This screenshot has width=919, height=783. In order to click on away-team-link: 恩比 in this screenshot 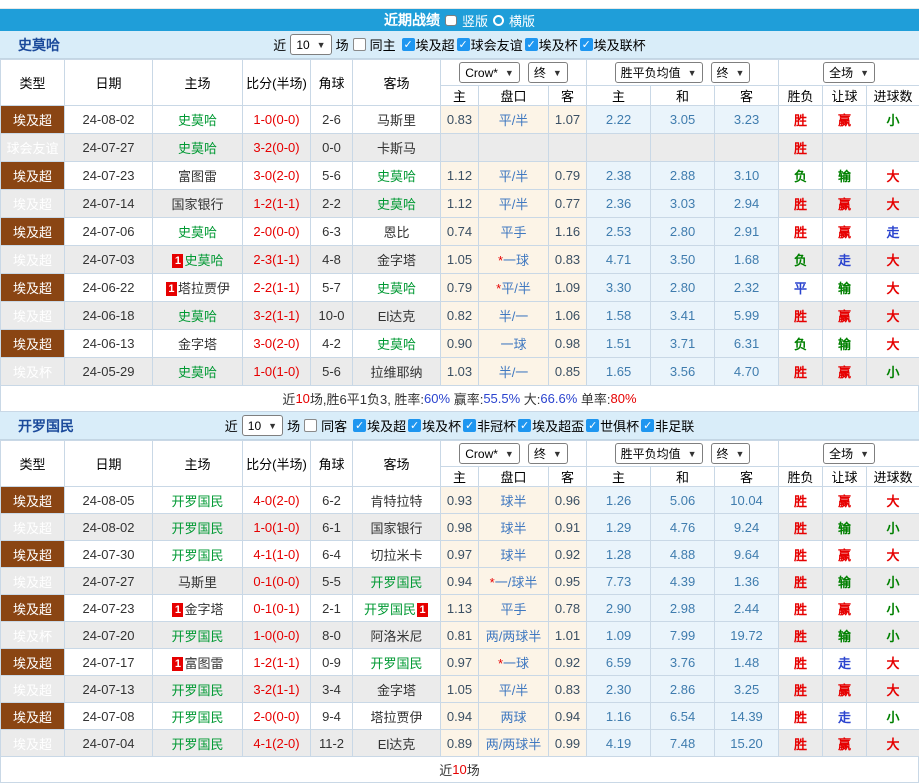, I will do `click(396, 232)`.